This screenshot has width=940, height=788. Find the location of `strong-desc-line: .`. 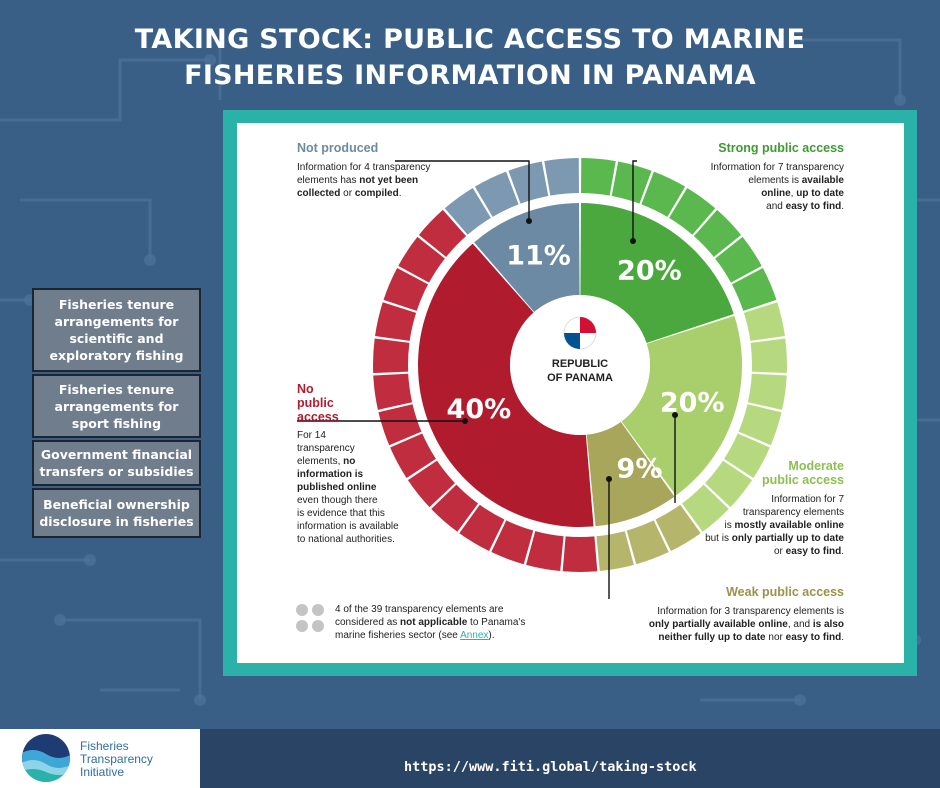

strong-desc-line: . is located at coordinates (842, 206).